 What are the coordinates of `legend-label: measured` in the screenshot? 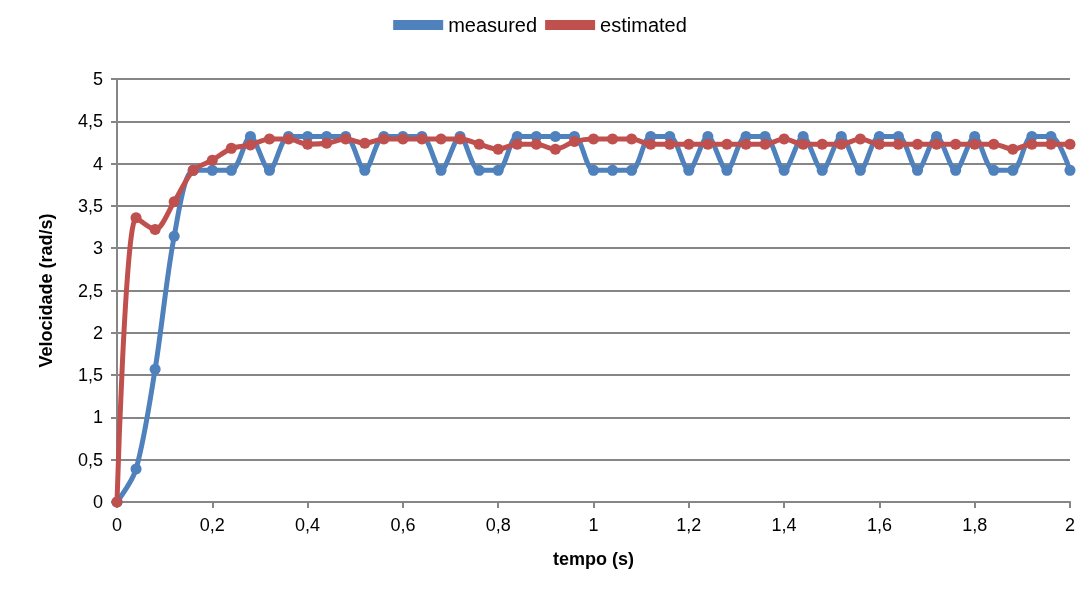 It's located at (493, 25).